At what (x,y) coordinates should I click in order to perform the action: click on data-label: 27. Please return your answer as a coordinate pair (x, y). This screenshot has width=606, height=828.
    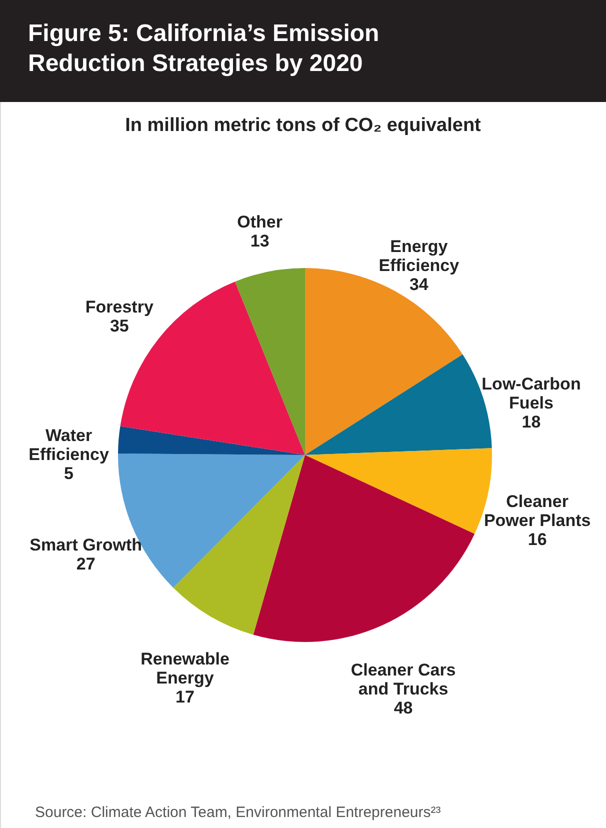
    Looking at the image, I should click on (86, 564).